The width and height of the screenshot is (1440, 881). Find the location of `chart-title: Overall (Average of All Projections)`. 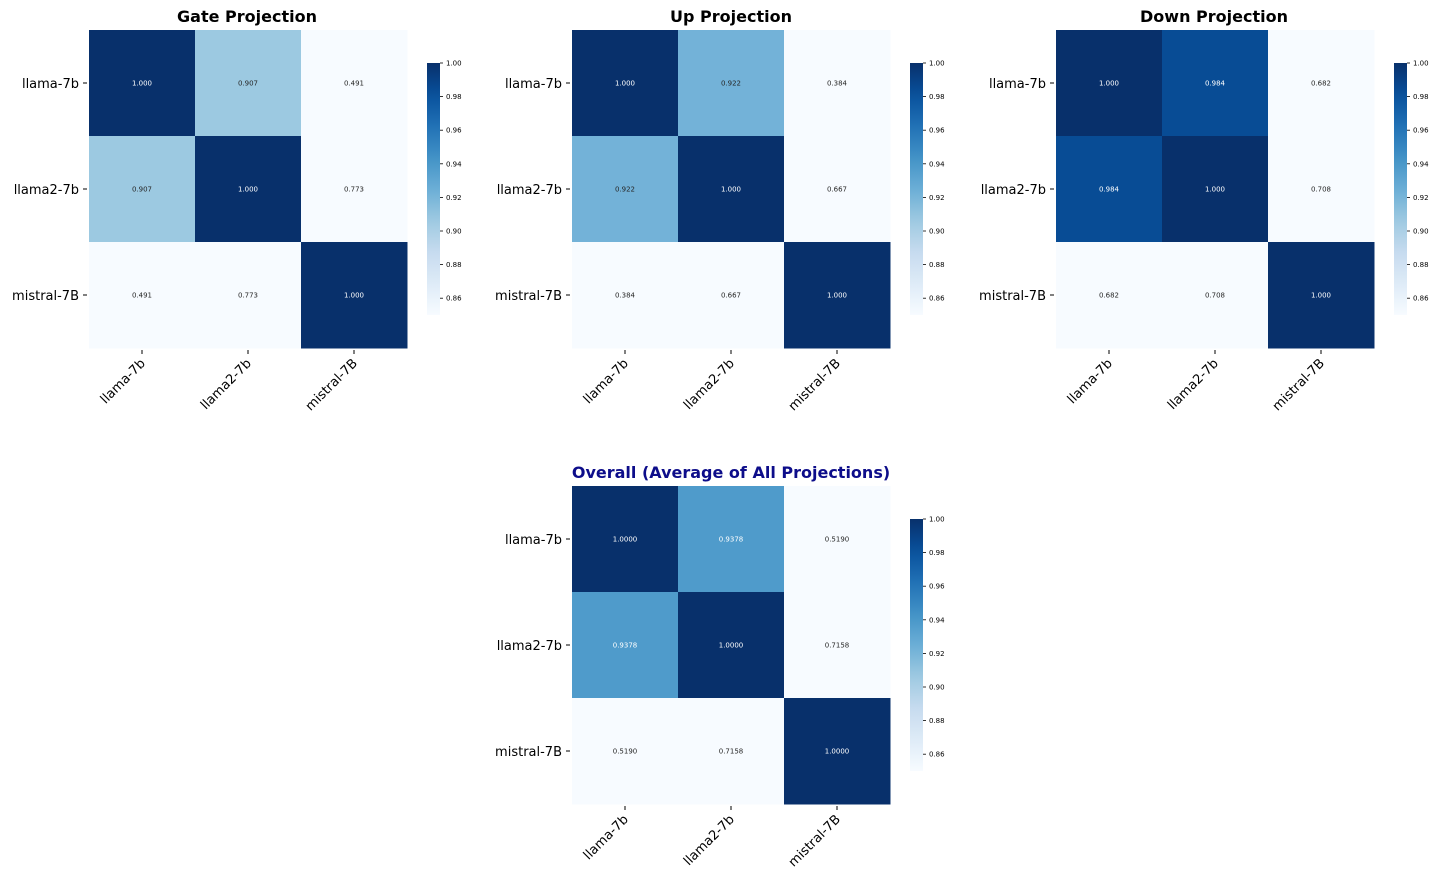

chart-title: Overall (Average of All Projections) is located at coordinates (731, 472).